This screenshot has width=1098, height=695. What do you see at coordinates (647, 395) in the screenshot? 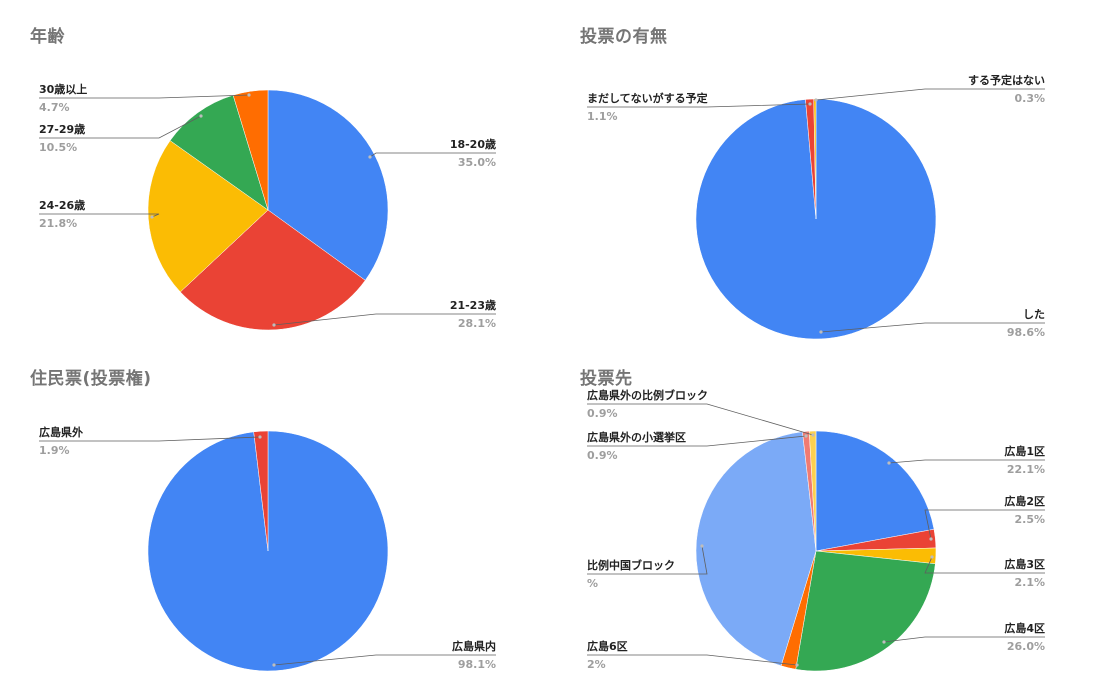
I see `slice-label-3-7: 広島県外の比例ブロック` at bounding box center [647, 395].